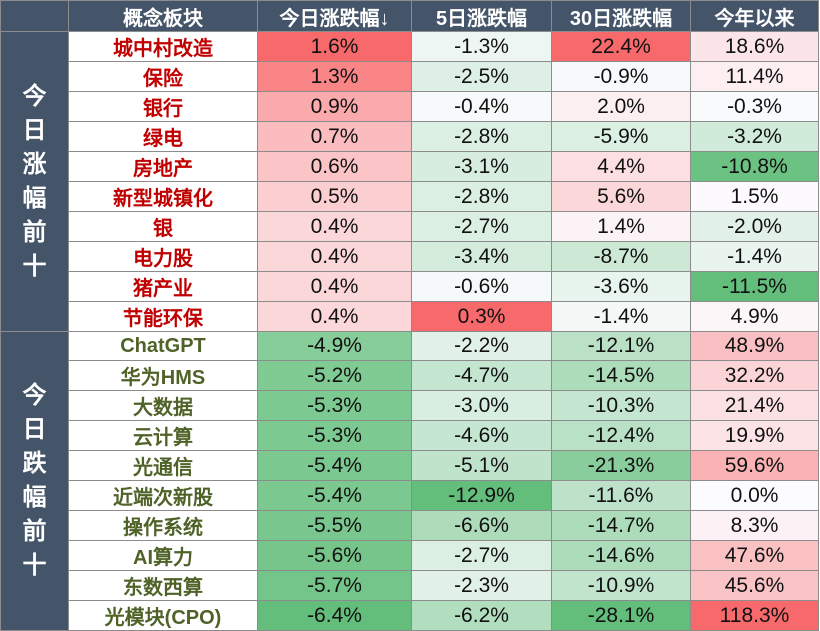 Image resolution: width=820 pixels, height=631 pixels. I want to click on group-label: 今日涨幅前十, so click(34, 181).